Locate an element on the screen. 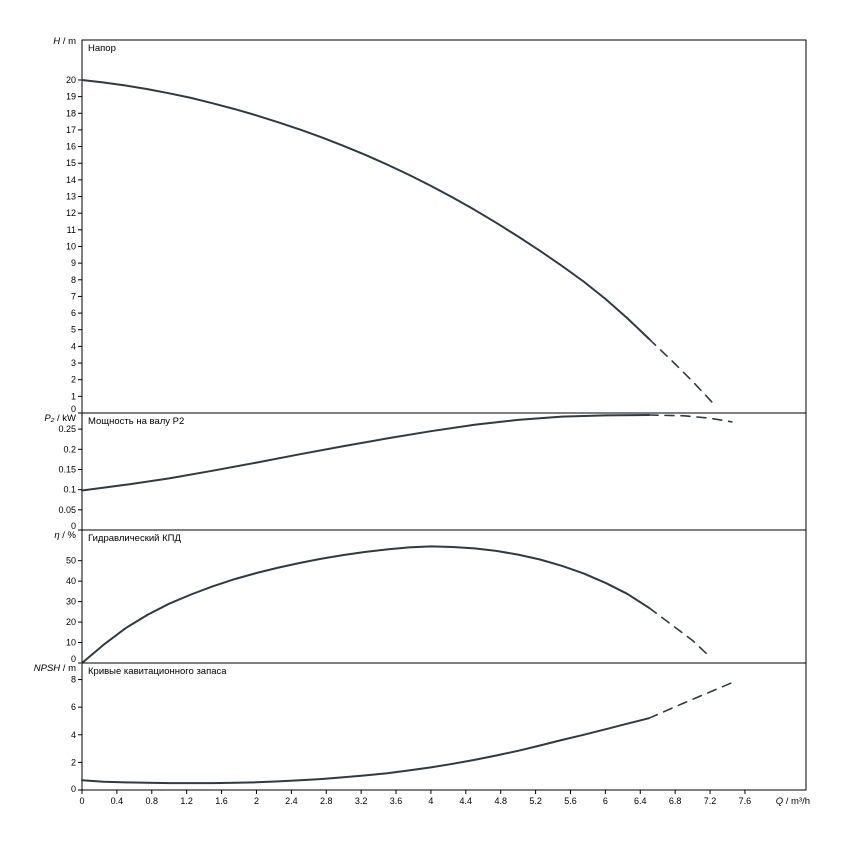  x-tick-label: 4.8 is located at coordinates (500, 801).